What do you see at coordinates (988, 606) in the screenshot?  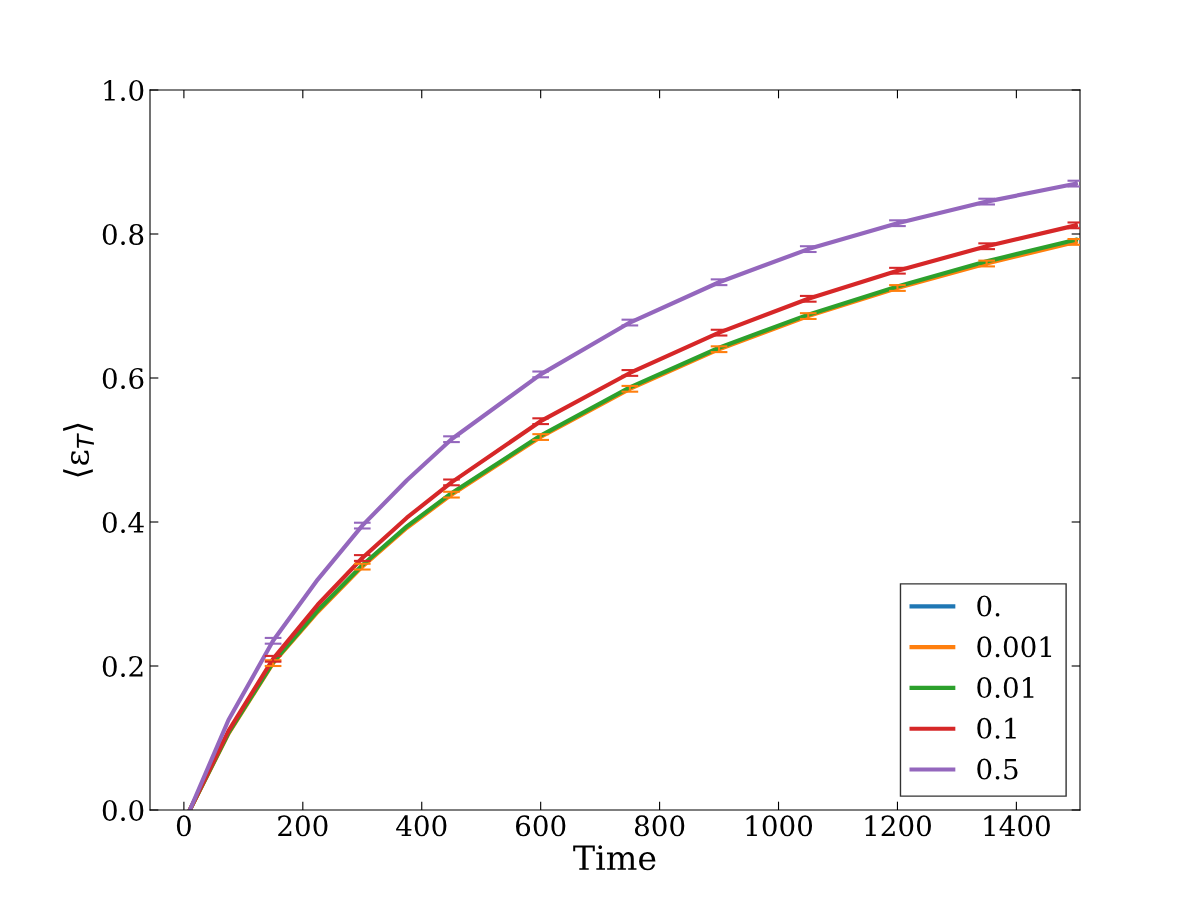 I see `legend-label: 0.` at bounding box center [988, 606].